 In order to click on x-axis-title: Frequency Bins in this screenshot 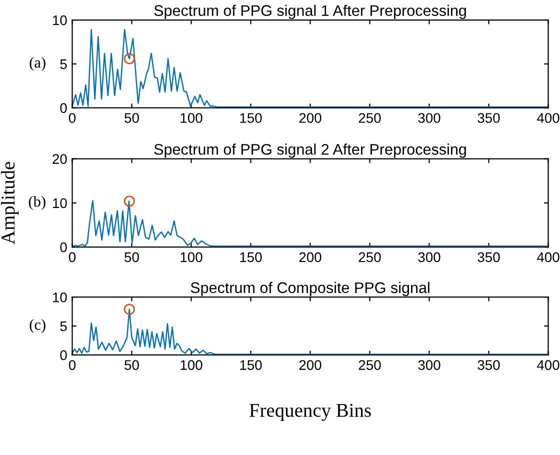, I will do `click(310, 412)`.